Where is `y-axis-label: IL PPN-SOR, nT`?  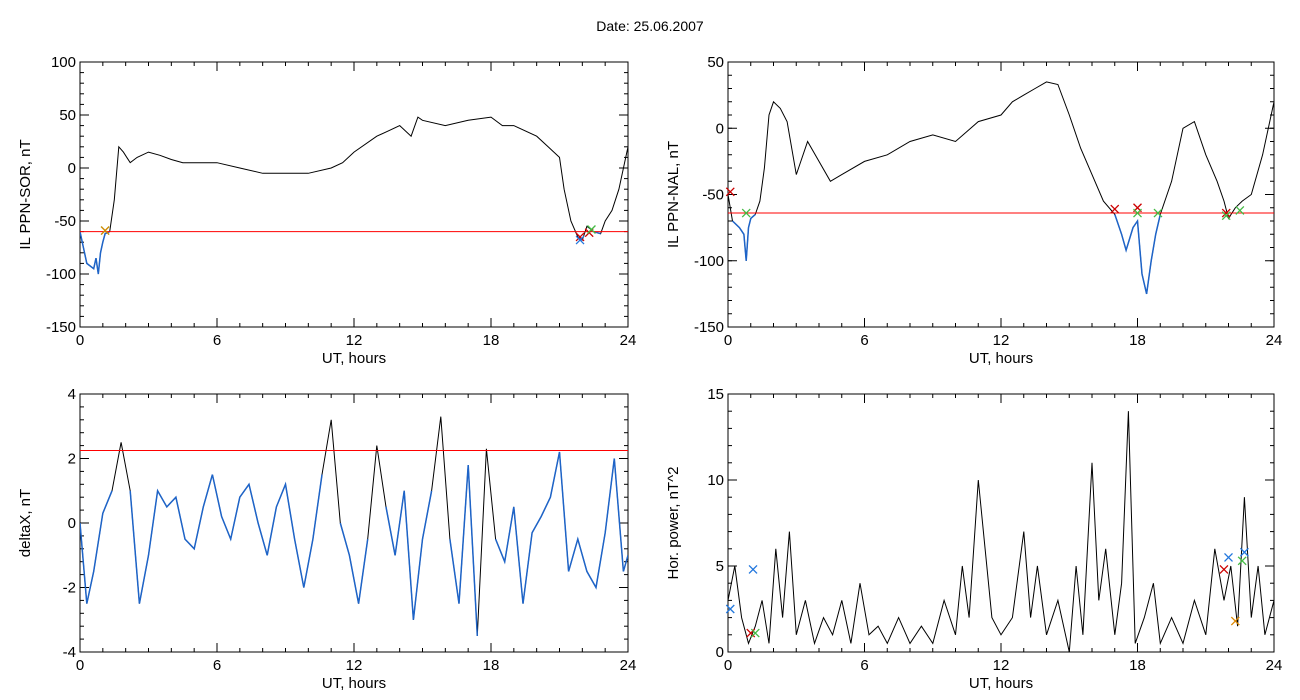
y-axis-label: IL PPN-SOR, nT is located at coordinates (25, 194).